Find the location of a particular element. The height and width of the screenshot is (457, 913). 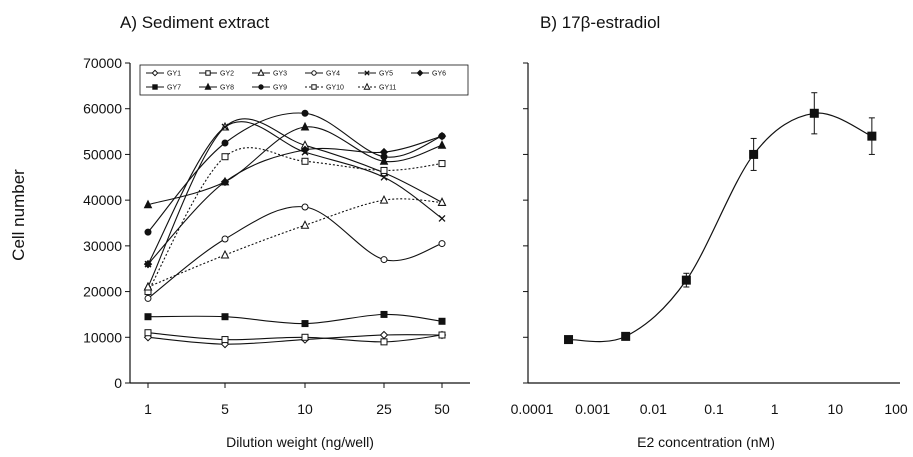

panel-a-y-tick-label: 70000 is located at coordinates (102, 63).